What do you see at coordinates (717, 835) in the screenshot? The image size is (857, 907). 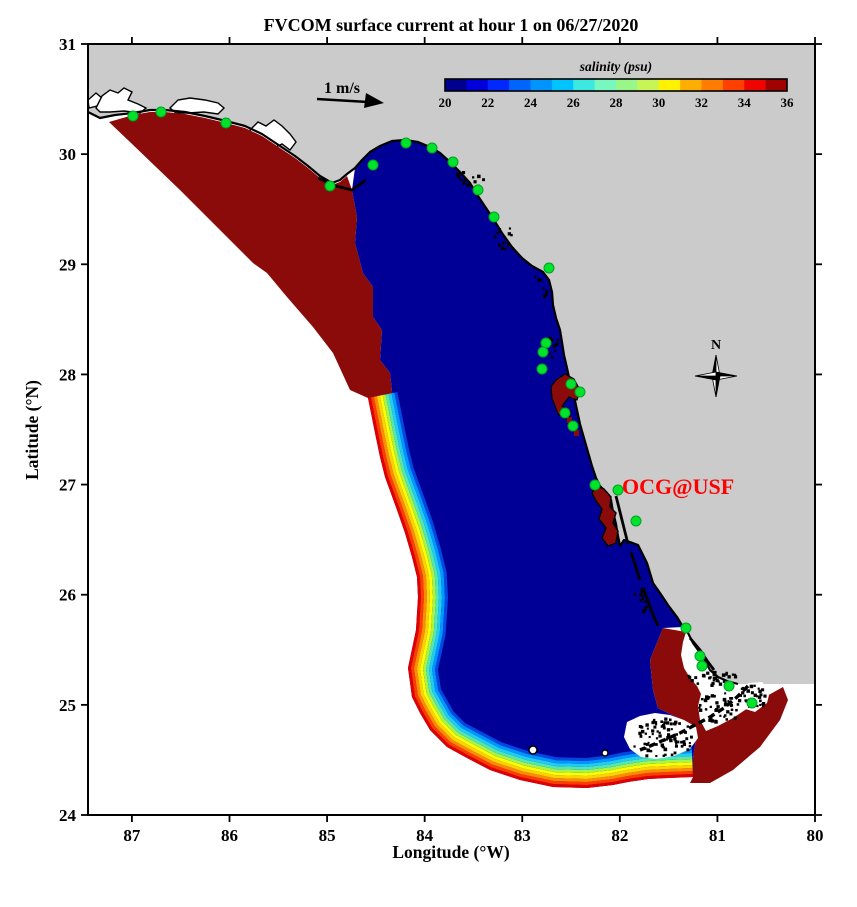 I see `x-tick-label: 81` at bounding box center [717, 835].